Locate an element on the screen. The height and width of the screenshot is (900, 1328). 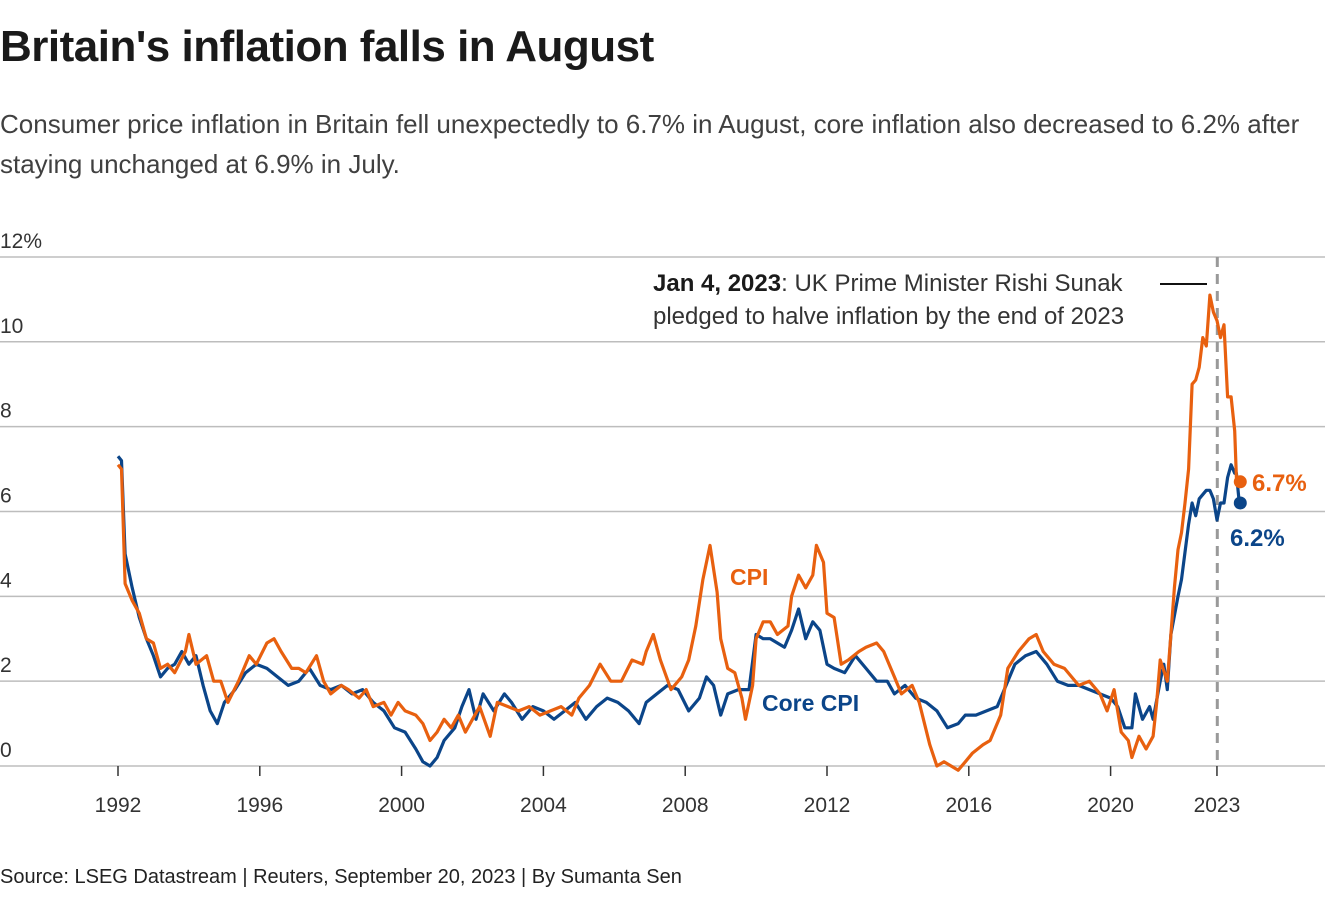
cpi-end-point is located at coordinates (1240, 482).